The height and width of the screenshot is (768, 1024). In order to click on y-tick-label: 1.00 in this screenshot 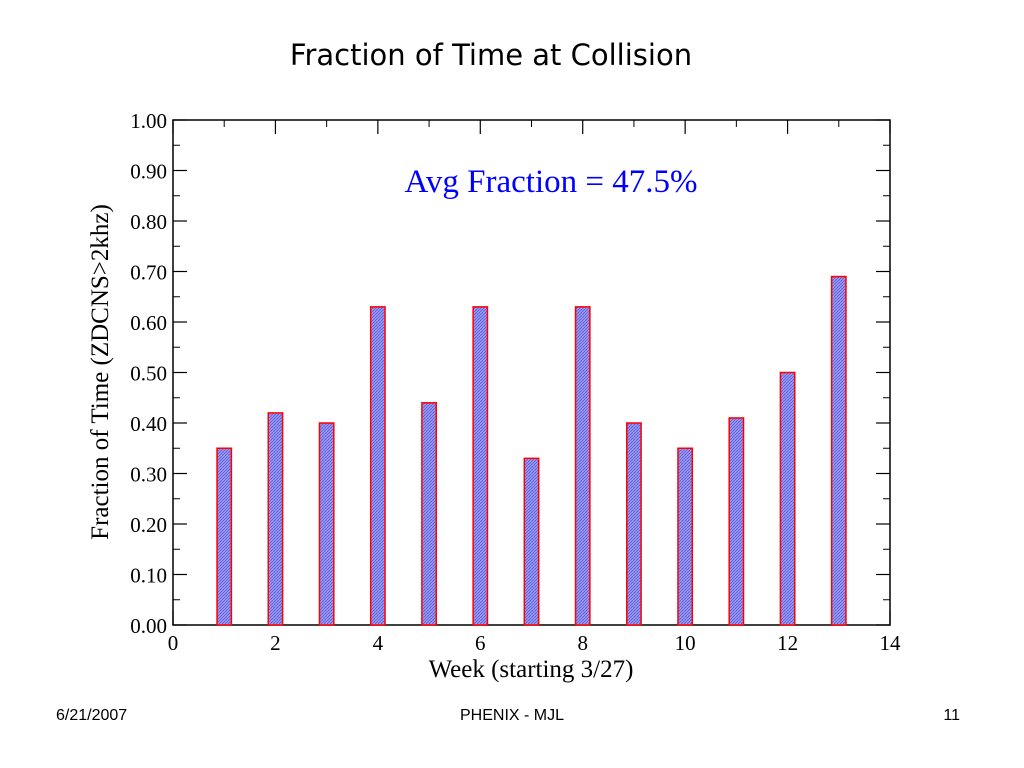, I will do `click(148, 121)`.